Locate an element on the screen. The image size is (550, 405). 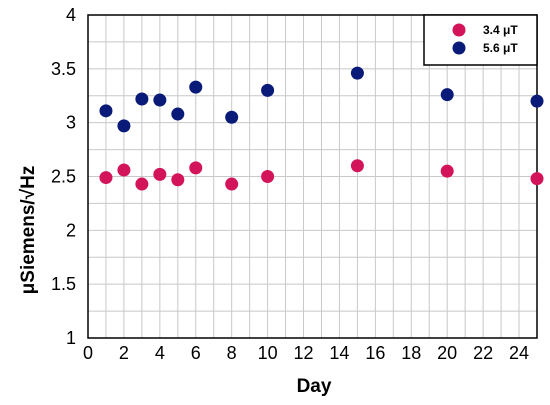
x-tick-label: 18 is located at coordinates (411, 353).